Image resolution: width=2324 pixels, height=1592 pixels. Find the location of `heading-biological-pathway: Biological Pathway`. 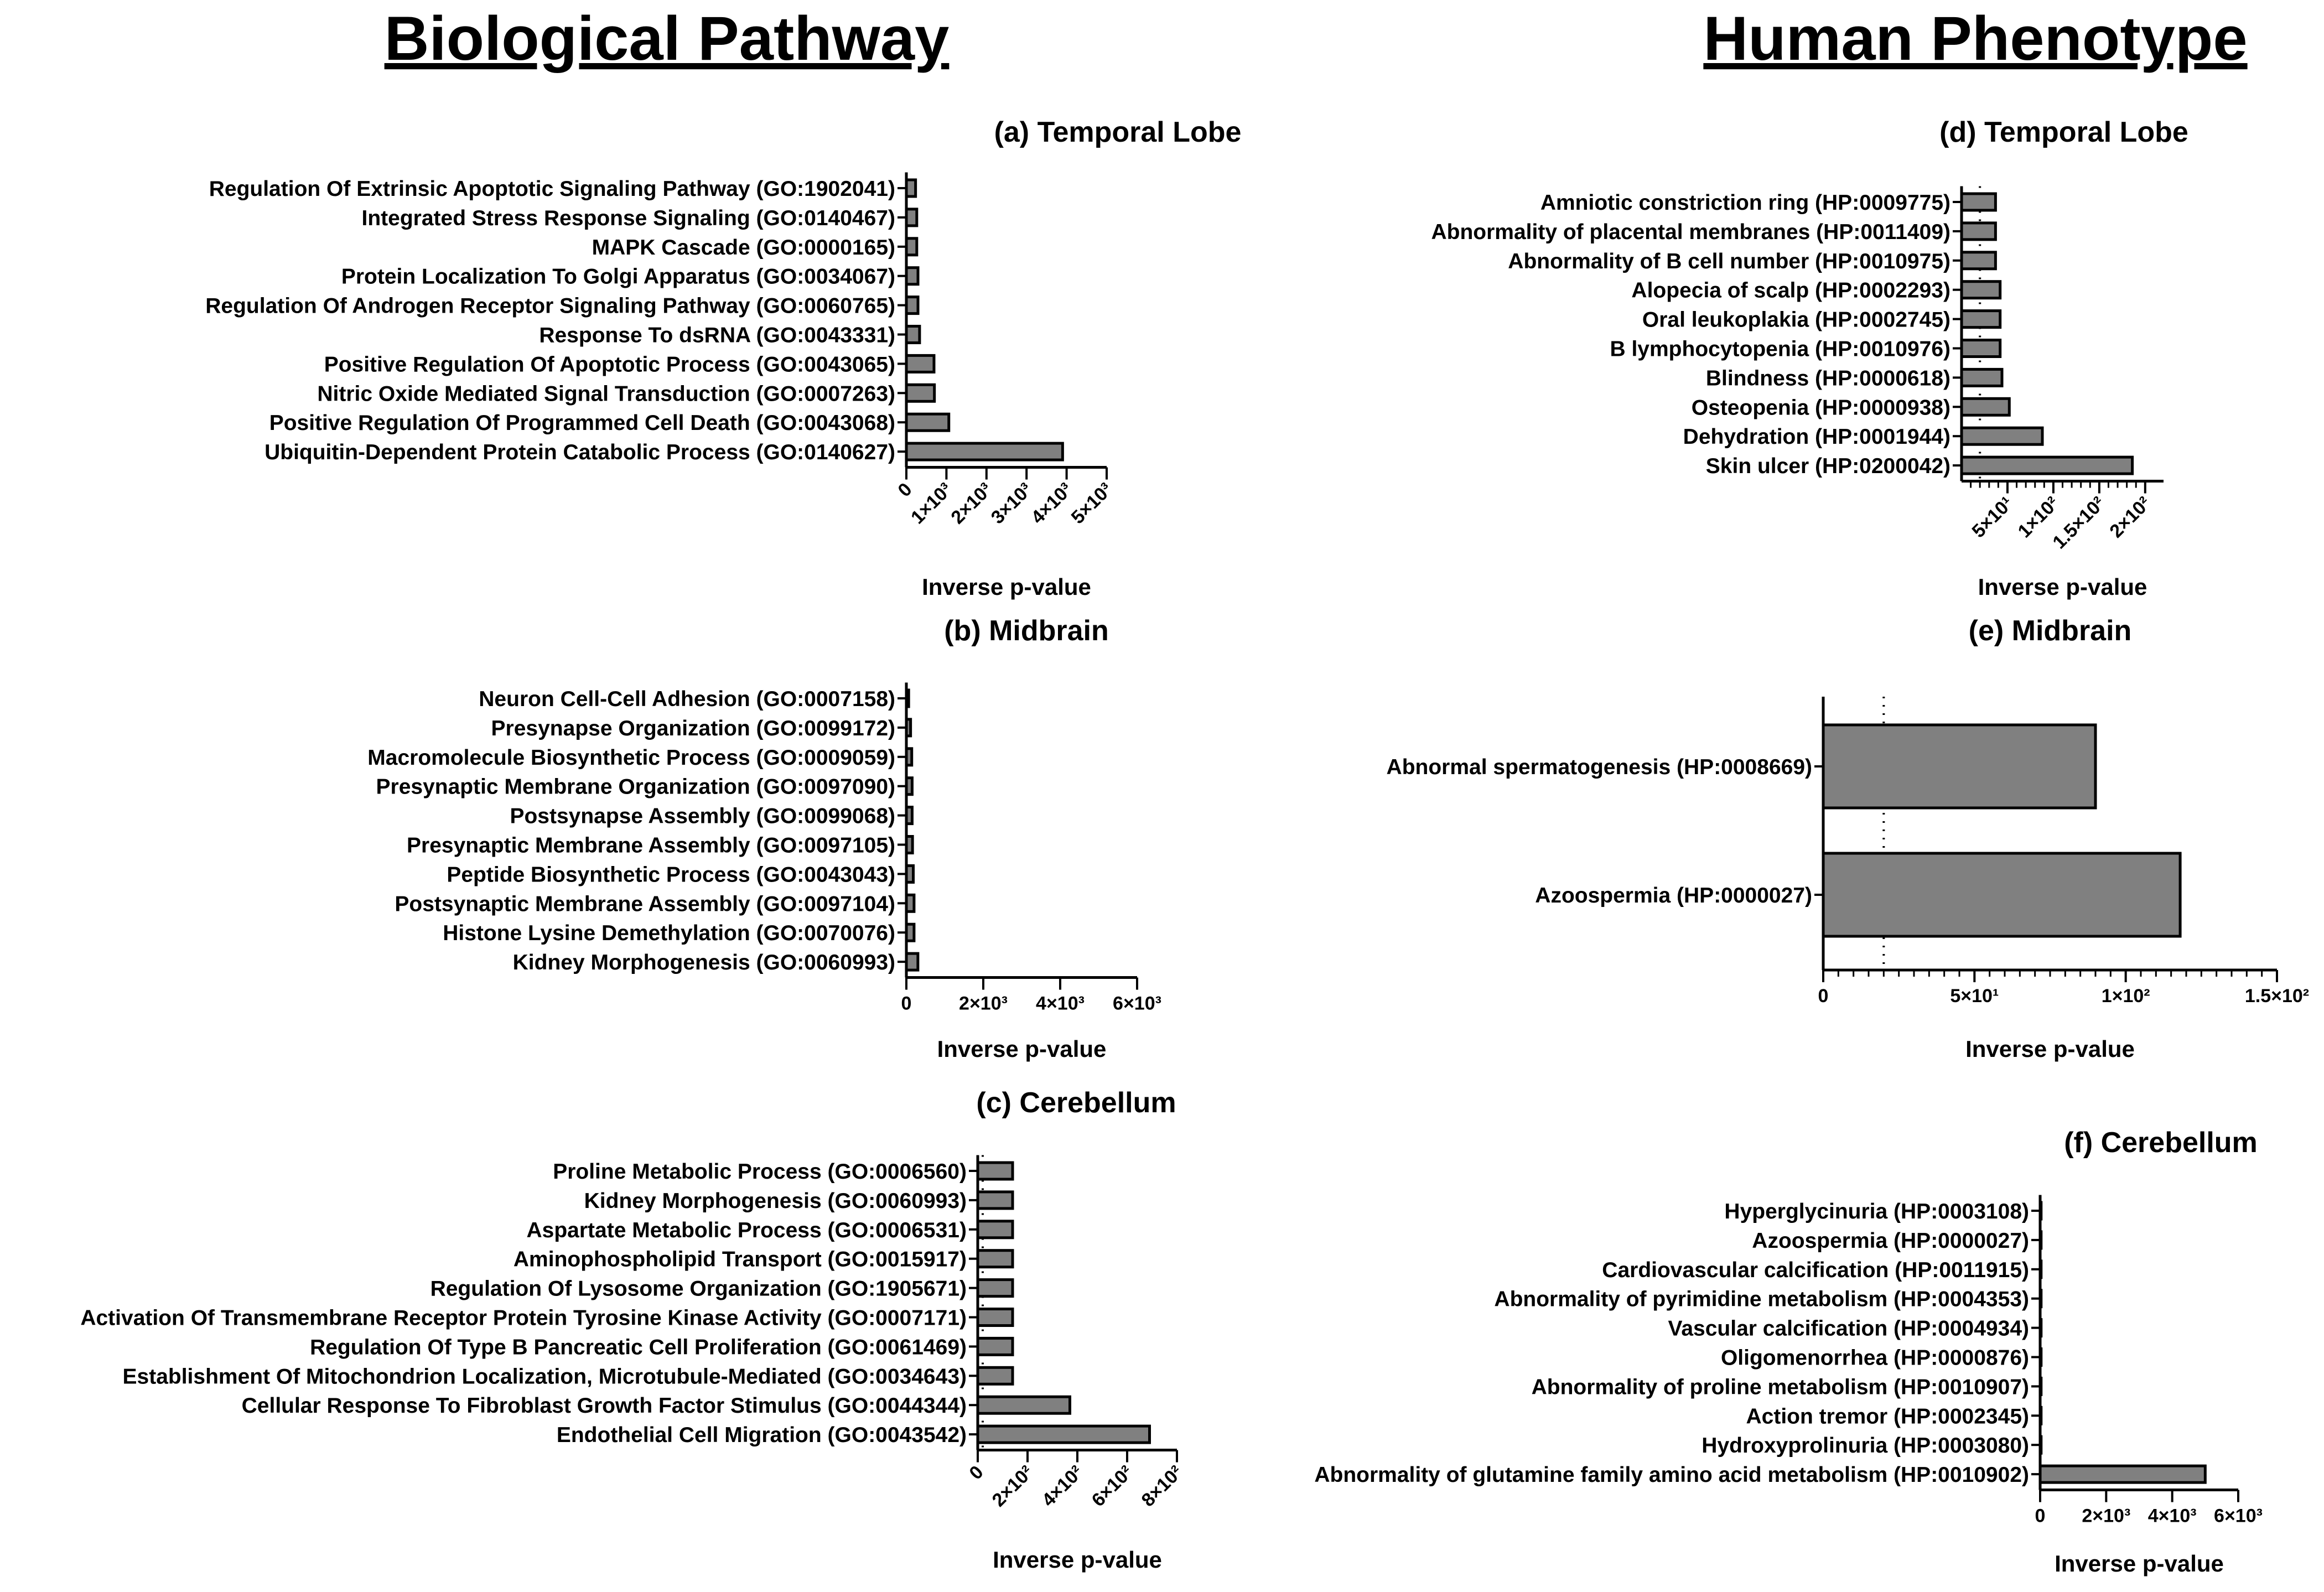

heading-biological-pathway: Biological Pathway is located at coordinates (667, 38).